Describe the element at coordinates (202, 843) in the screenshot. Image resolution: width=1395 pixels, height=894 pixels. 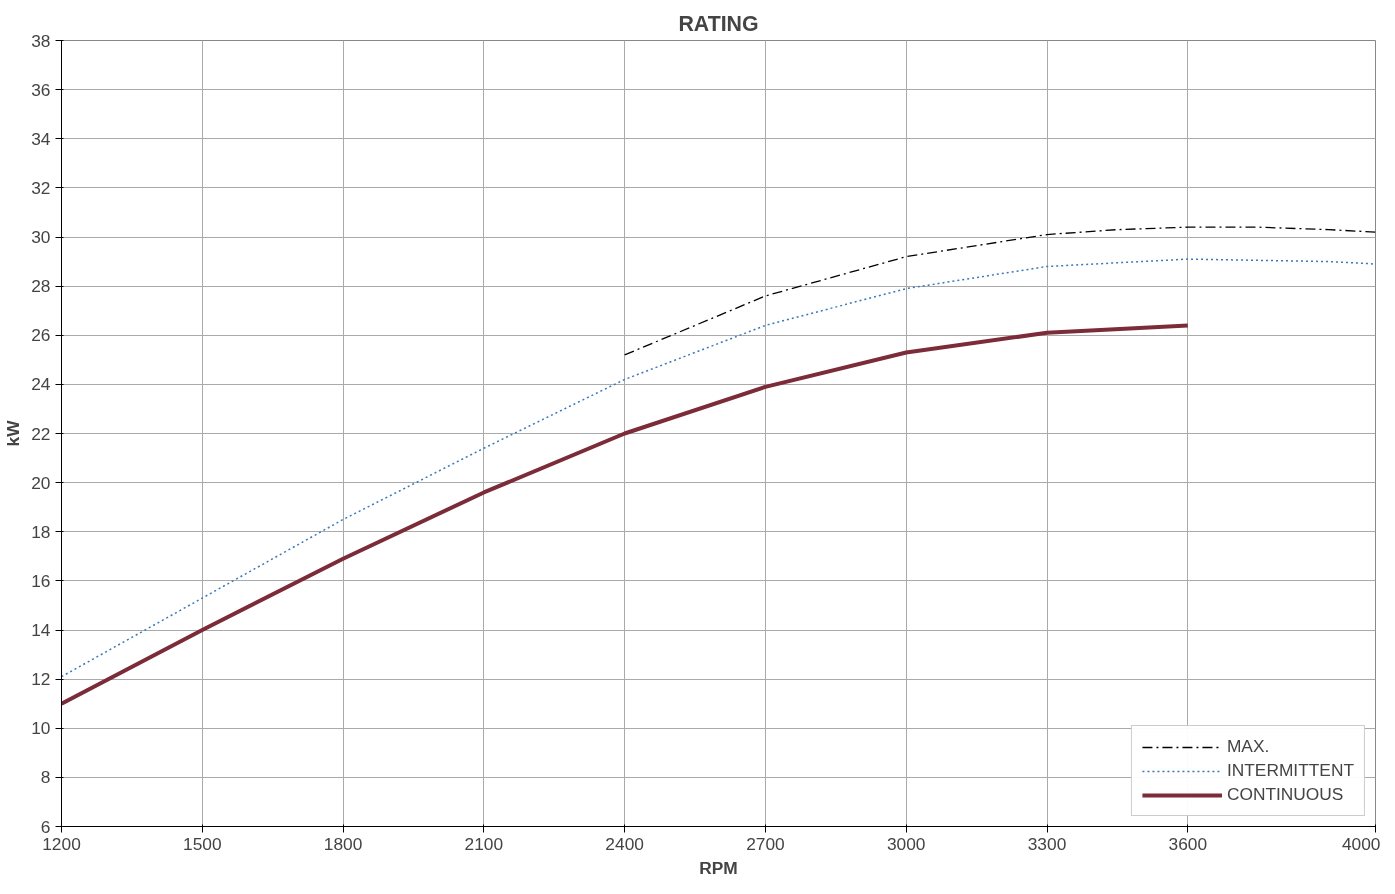
I see `x-tick-label: 1500` at that location.